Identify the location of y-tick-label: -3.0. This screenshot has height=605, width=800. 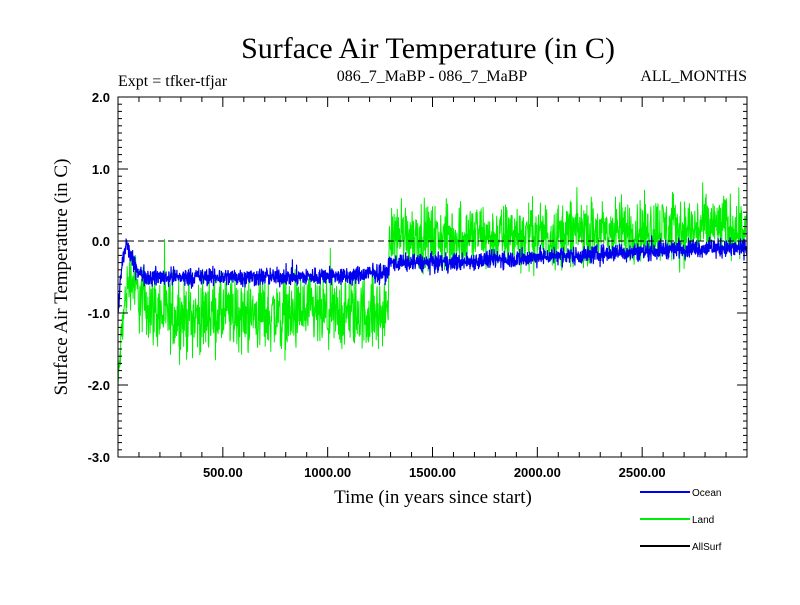
(99, 457).